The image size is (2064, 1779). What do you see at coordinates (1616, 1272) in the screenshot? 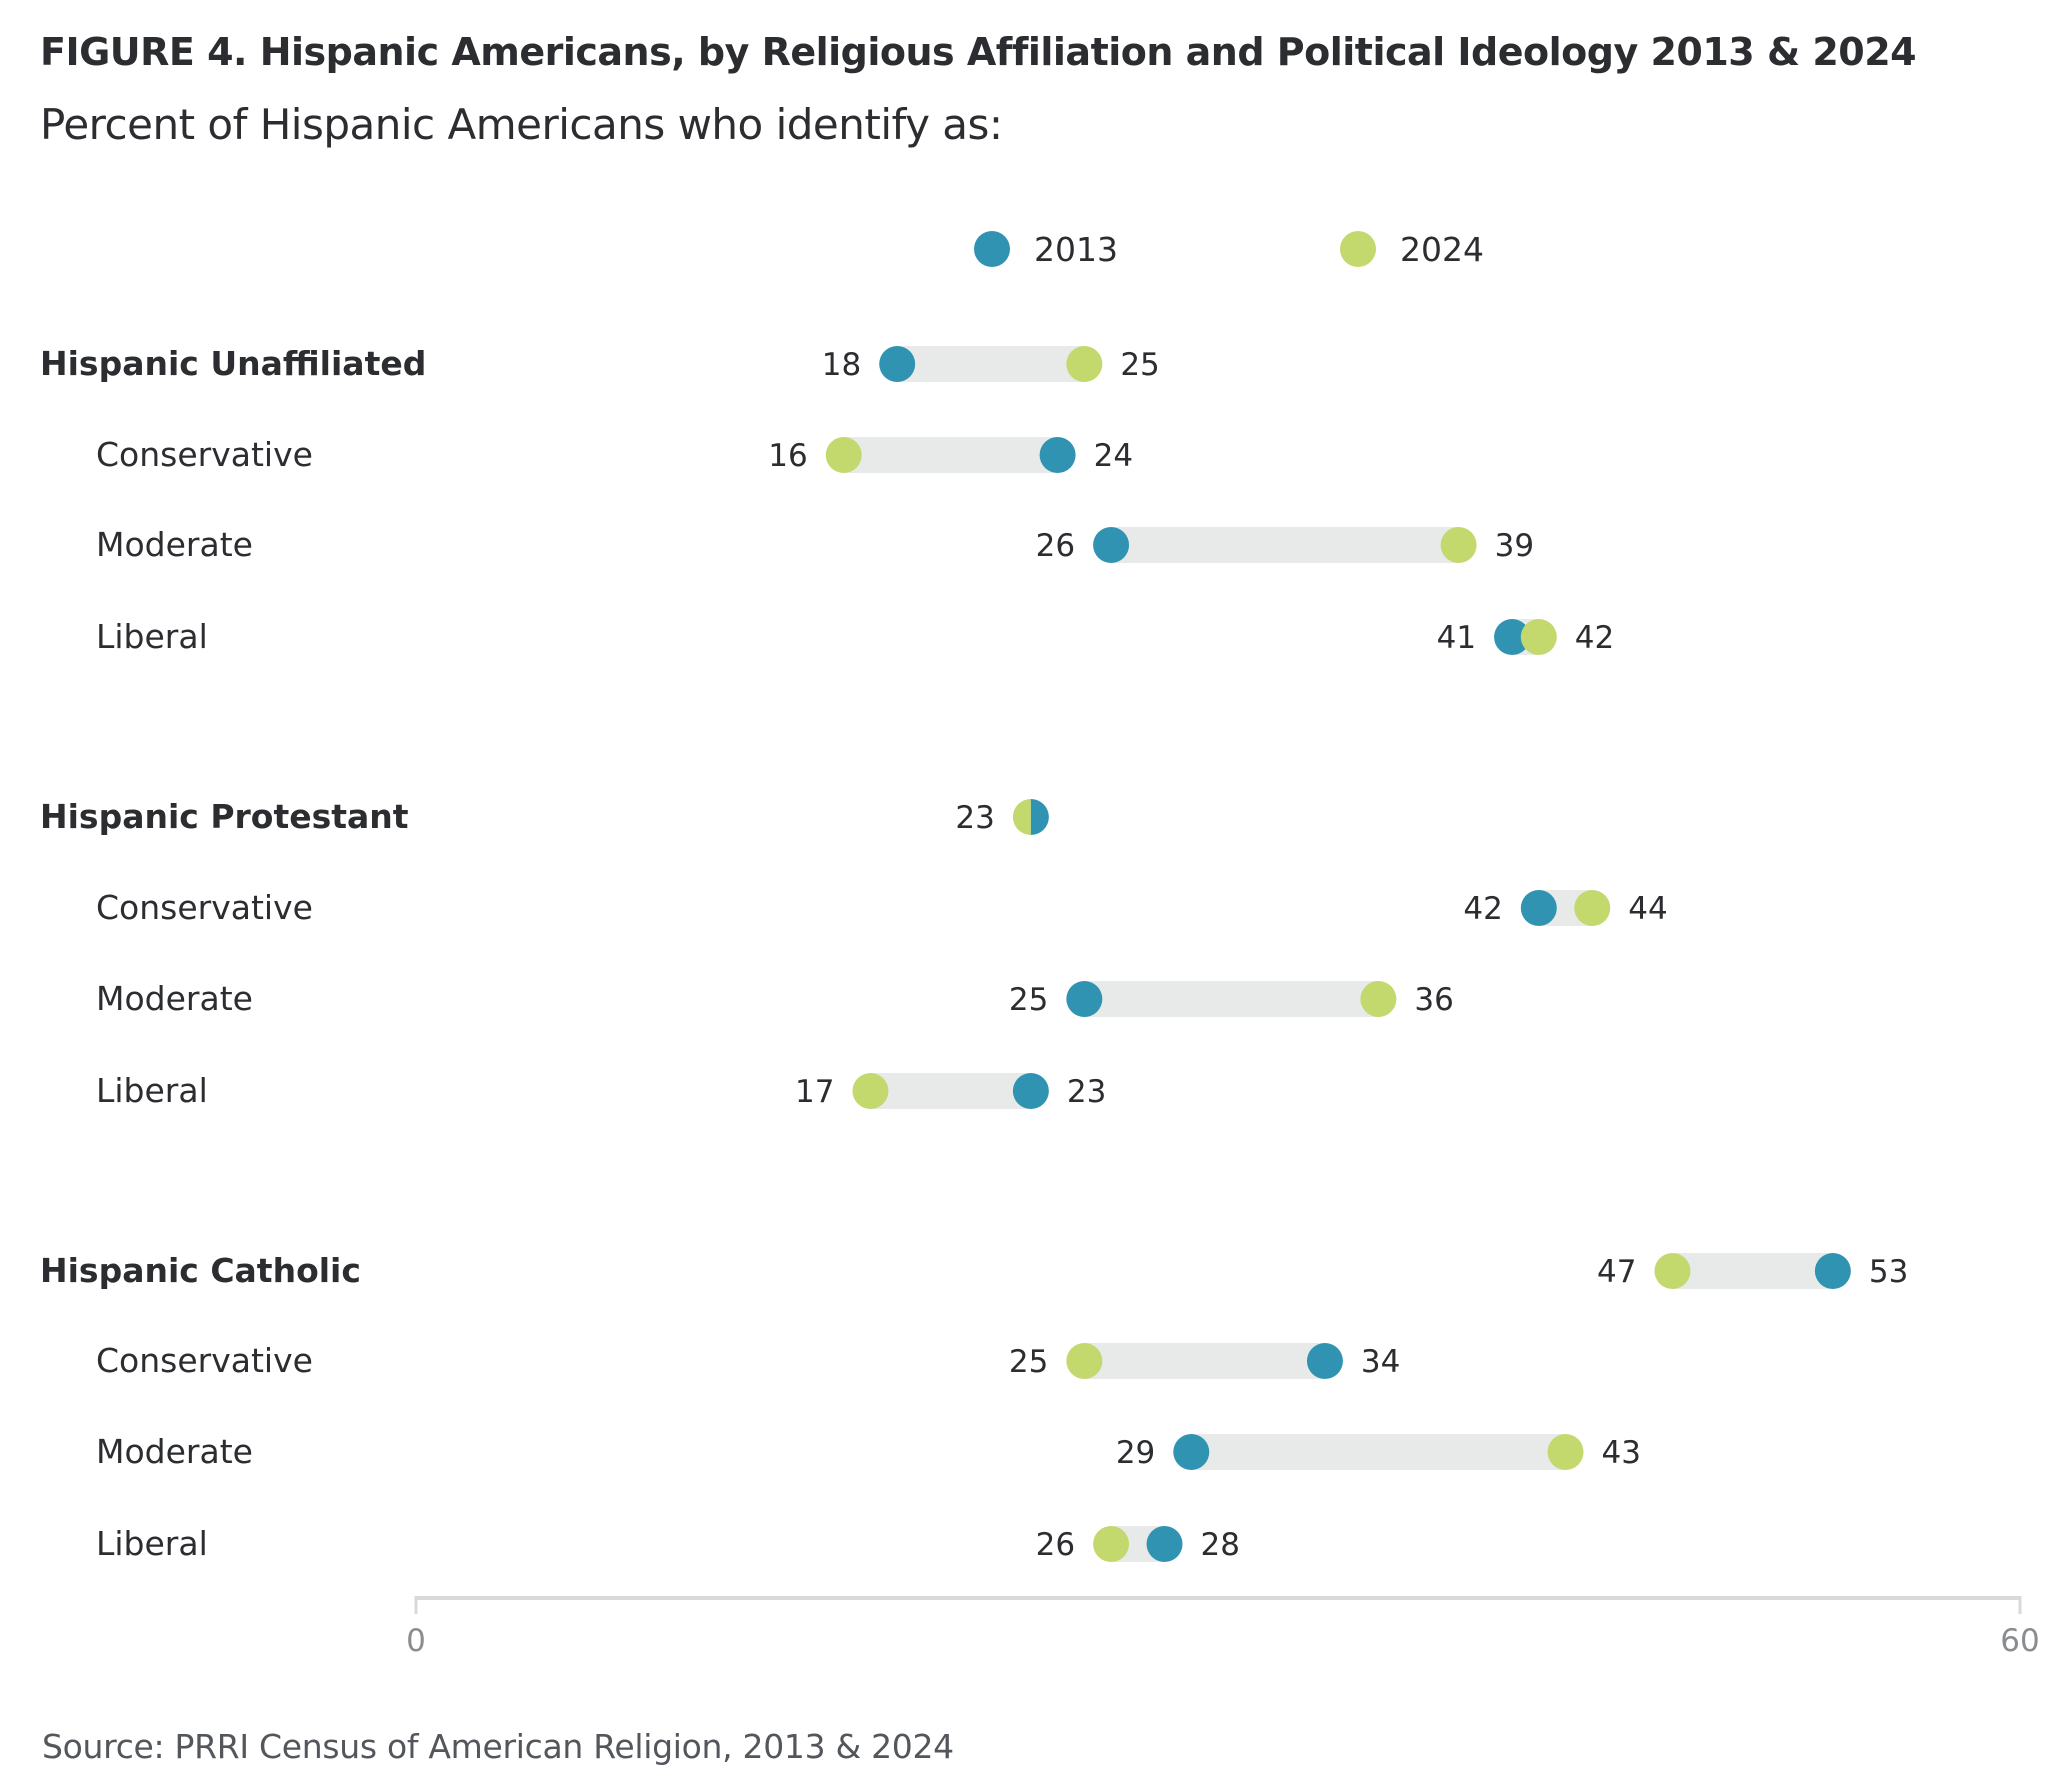
I see `value-label-2024: 47` at bounding box center [1616, 1272].